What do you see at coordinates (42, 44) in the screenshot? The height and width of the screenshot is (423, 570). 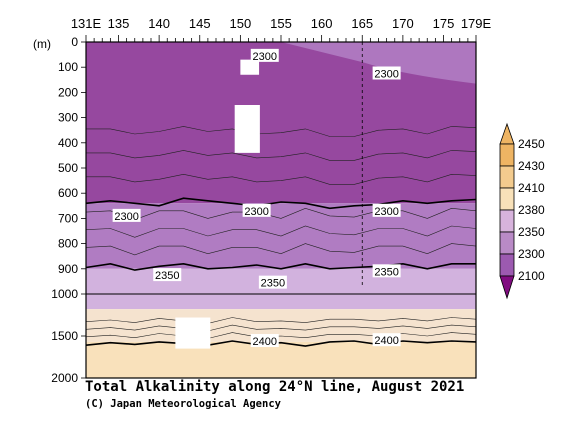 I see `y-unit-label: (m)` at bounding box center [42, 44].